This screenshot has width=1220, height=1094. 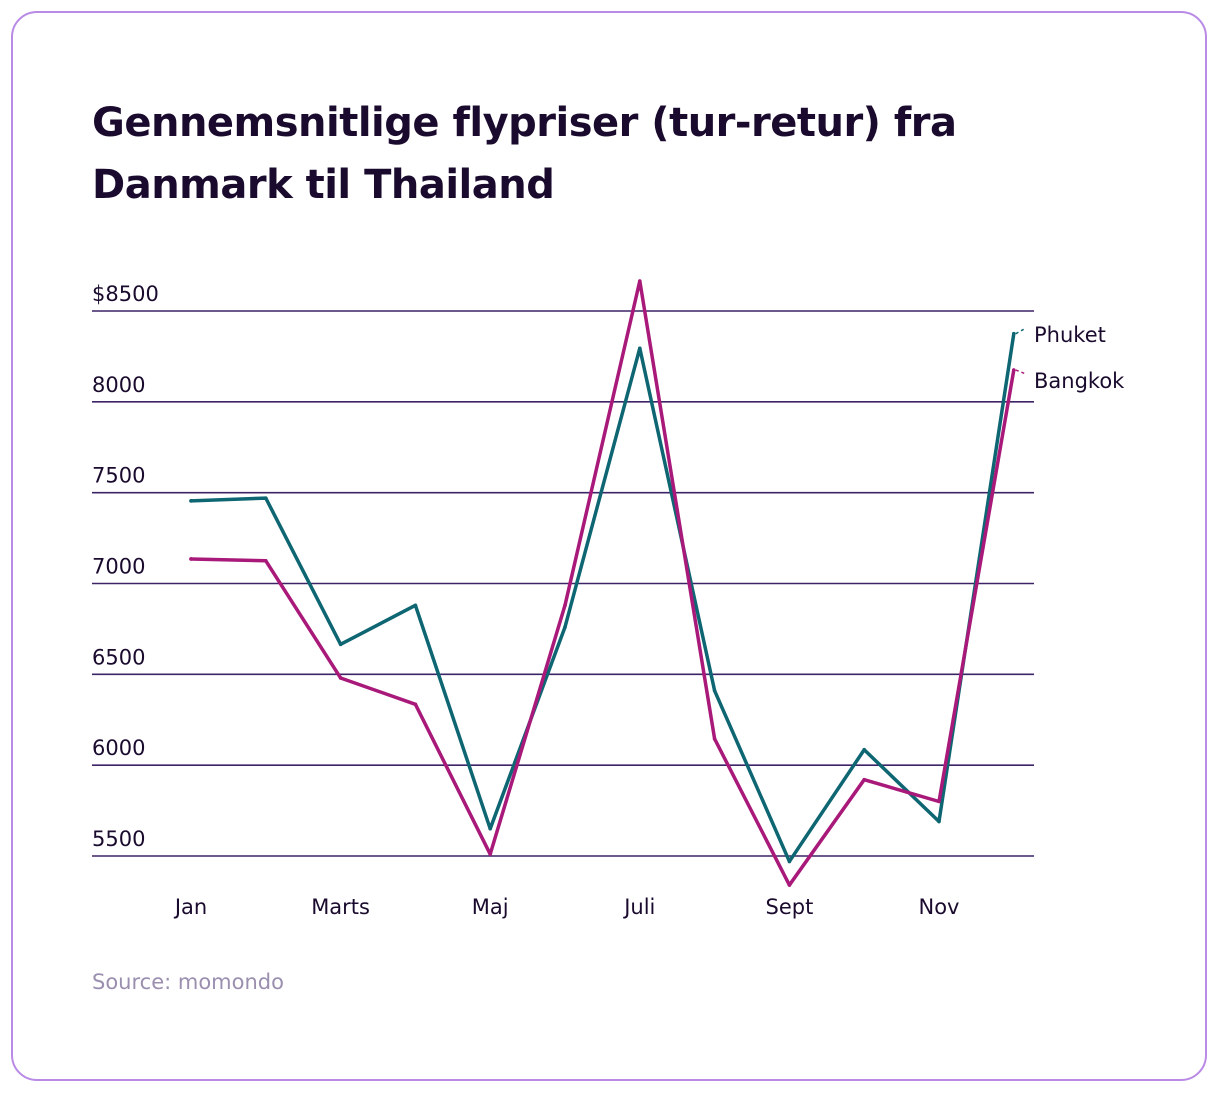 I want to click on legend: Phuket Bangkok, so click(x=1070, y=358).